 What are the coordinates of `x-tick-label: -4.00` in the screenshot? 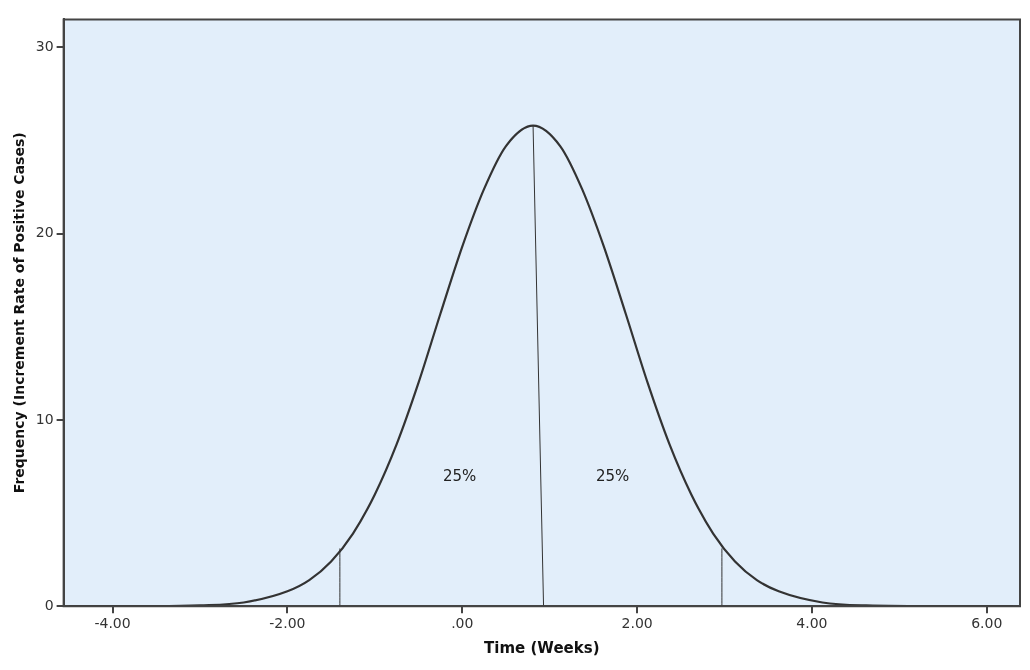 It's located at (112, 623).